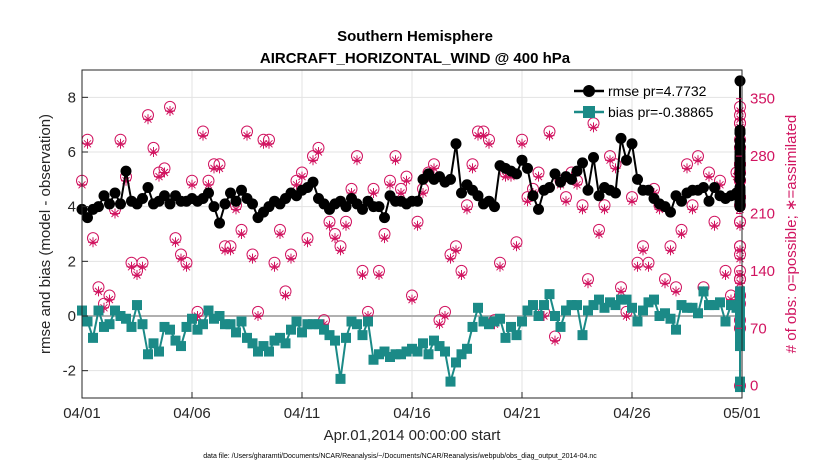 This screenshot has height=470, width=830. I want to click on x-tick-label: 04/06, so click(192, 413).